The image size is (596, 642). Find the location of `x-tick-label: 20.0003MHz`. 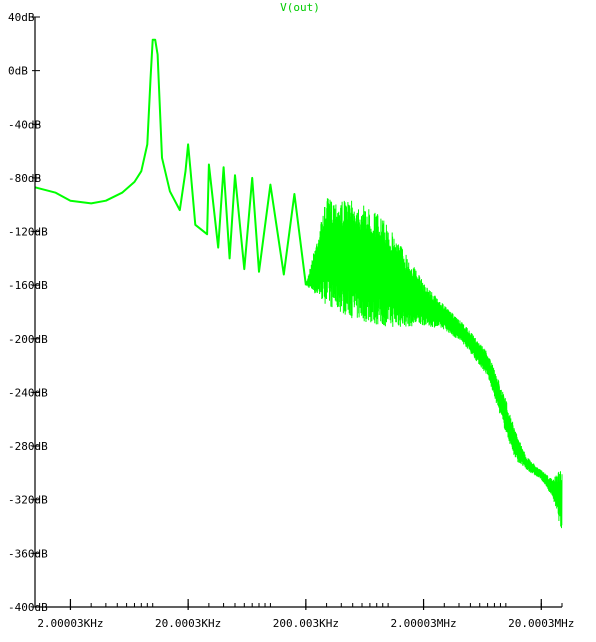

x-tick-label: 20.0003MHz is located at coordinates (541, 623).